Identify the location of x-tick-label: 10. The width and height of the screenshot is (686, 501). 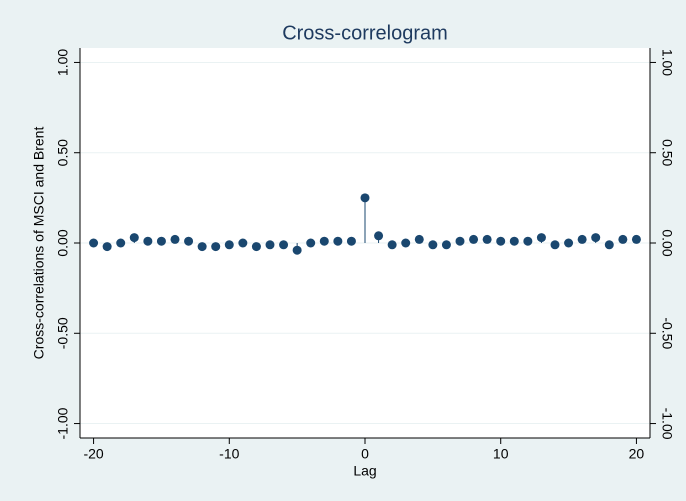
(501, 454).